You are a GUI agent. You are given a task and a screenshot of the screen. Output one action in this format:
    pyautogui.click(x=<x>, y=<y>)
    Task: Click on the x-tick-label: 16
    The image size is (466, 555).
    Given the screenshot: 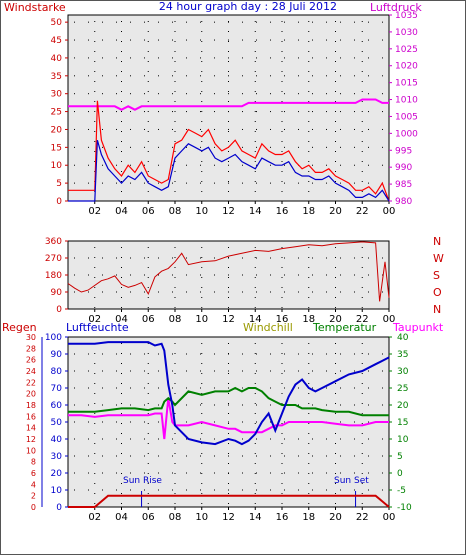 What is the action you would take?
    pyautogui.click(x=282, y=517)
    